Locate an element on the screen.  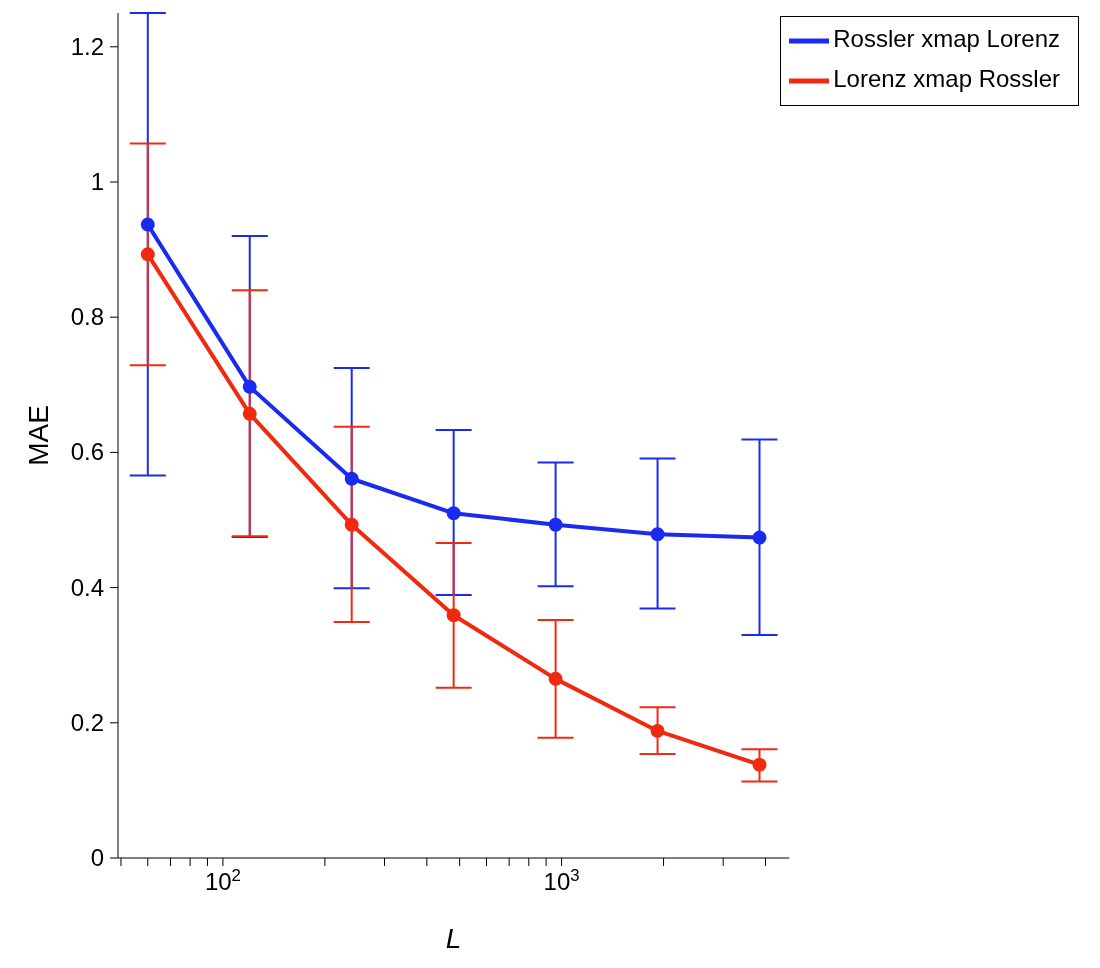
y-tick-label: 0 is located at coordinates (97, 857).